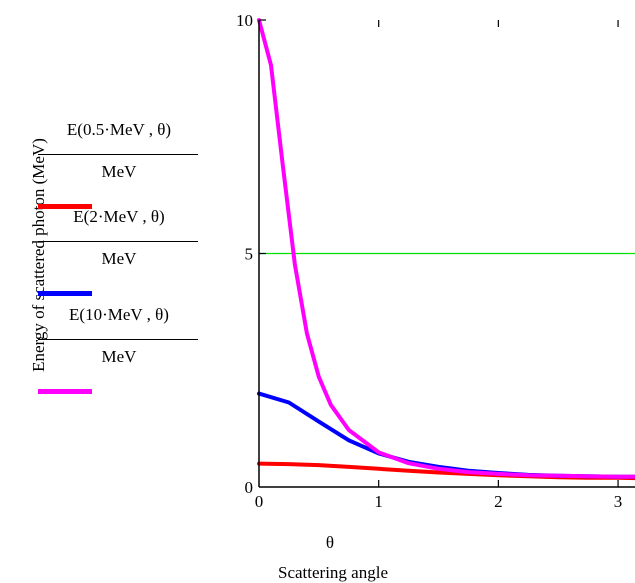 The height and width of the screenshot is (583, 635). Describe the element at coordinates (244, 20) in the screenshot. I see `y-tick-label: 10` at that location.